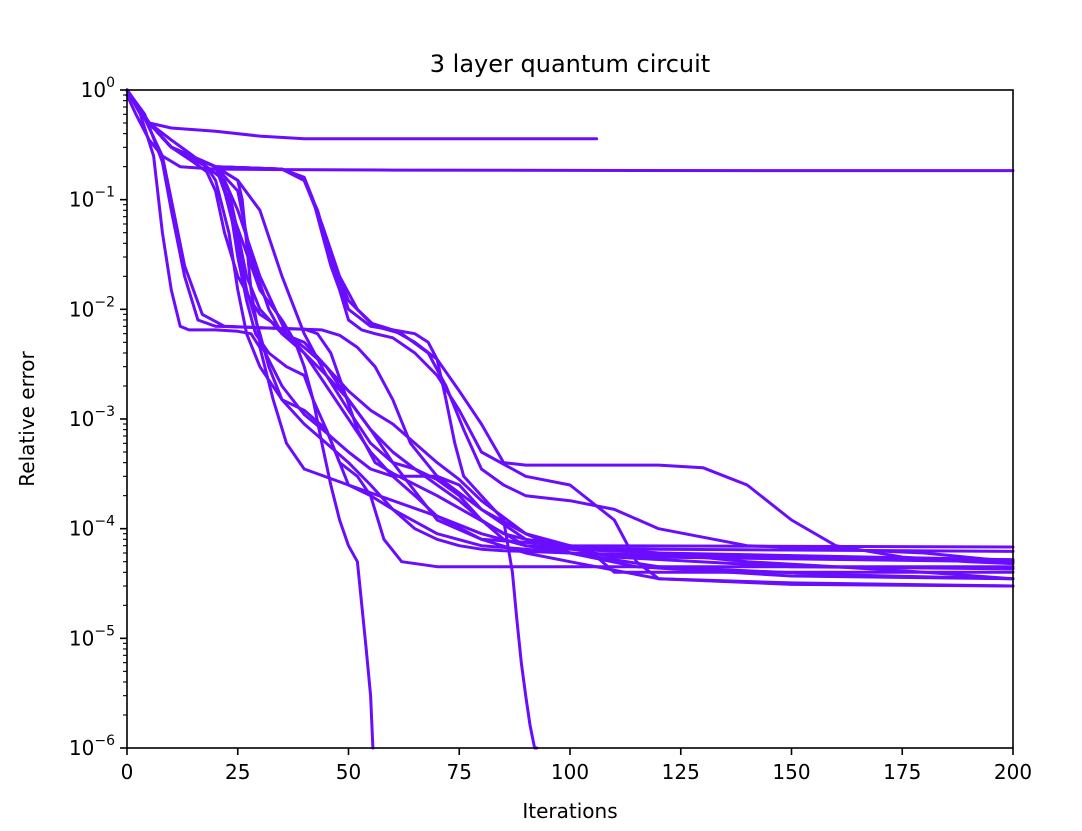 This screenshot has width=1082, height=831. I want to click on y-tick-label: 10⁰, so click(98, 88).